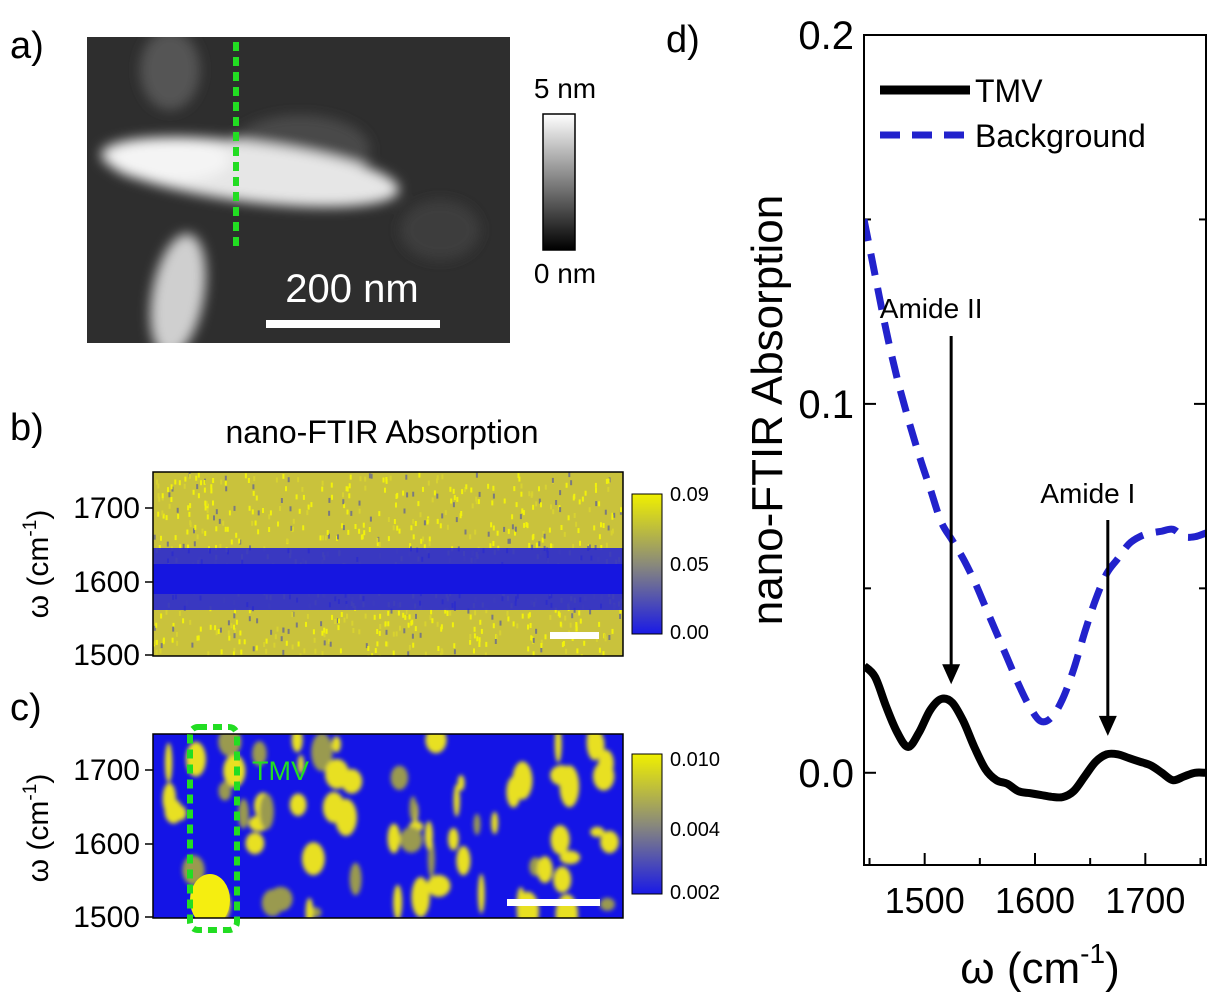 This screenshot has width=1207, height=999. What do you see at coordinates (1060, 136) in the screenshot?
I see `legend-background-label: Background` at bounding box center [1060, 136].